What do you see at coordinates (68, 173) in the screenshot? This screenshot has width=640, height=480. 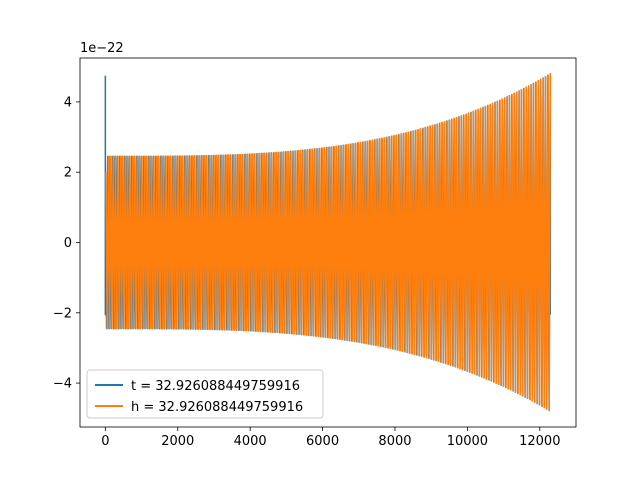 I see `y-tick-label: 2` at bounding box center [68, 173].